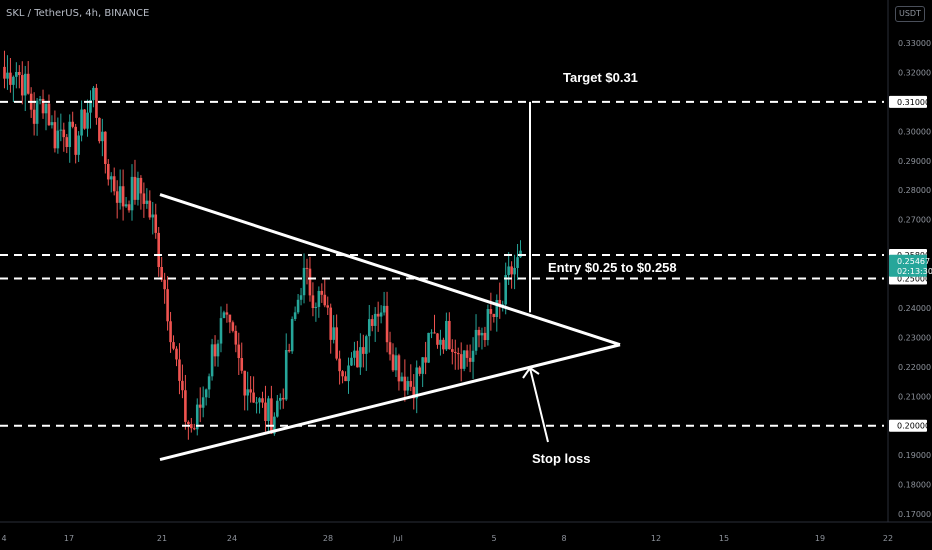 The height and width of the screenshot is (550, 932). Describe the element at coordinates (563, 538) in the screenshot. I see `x-tick-label: 8` at that location.